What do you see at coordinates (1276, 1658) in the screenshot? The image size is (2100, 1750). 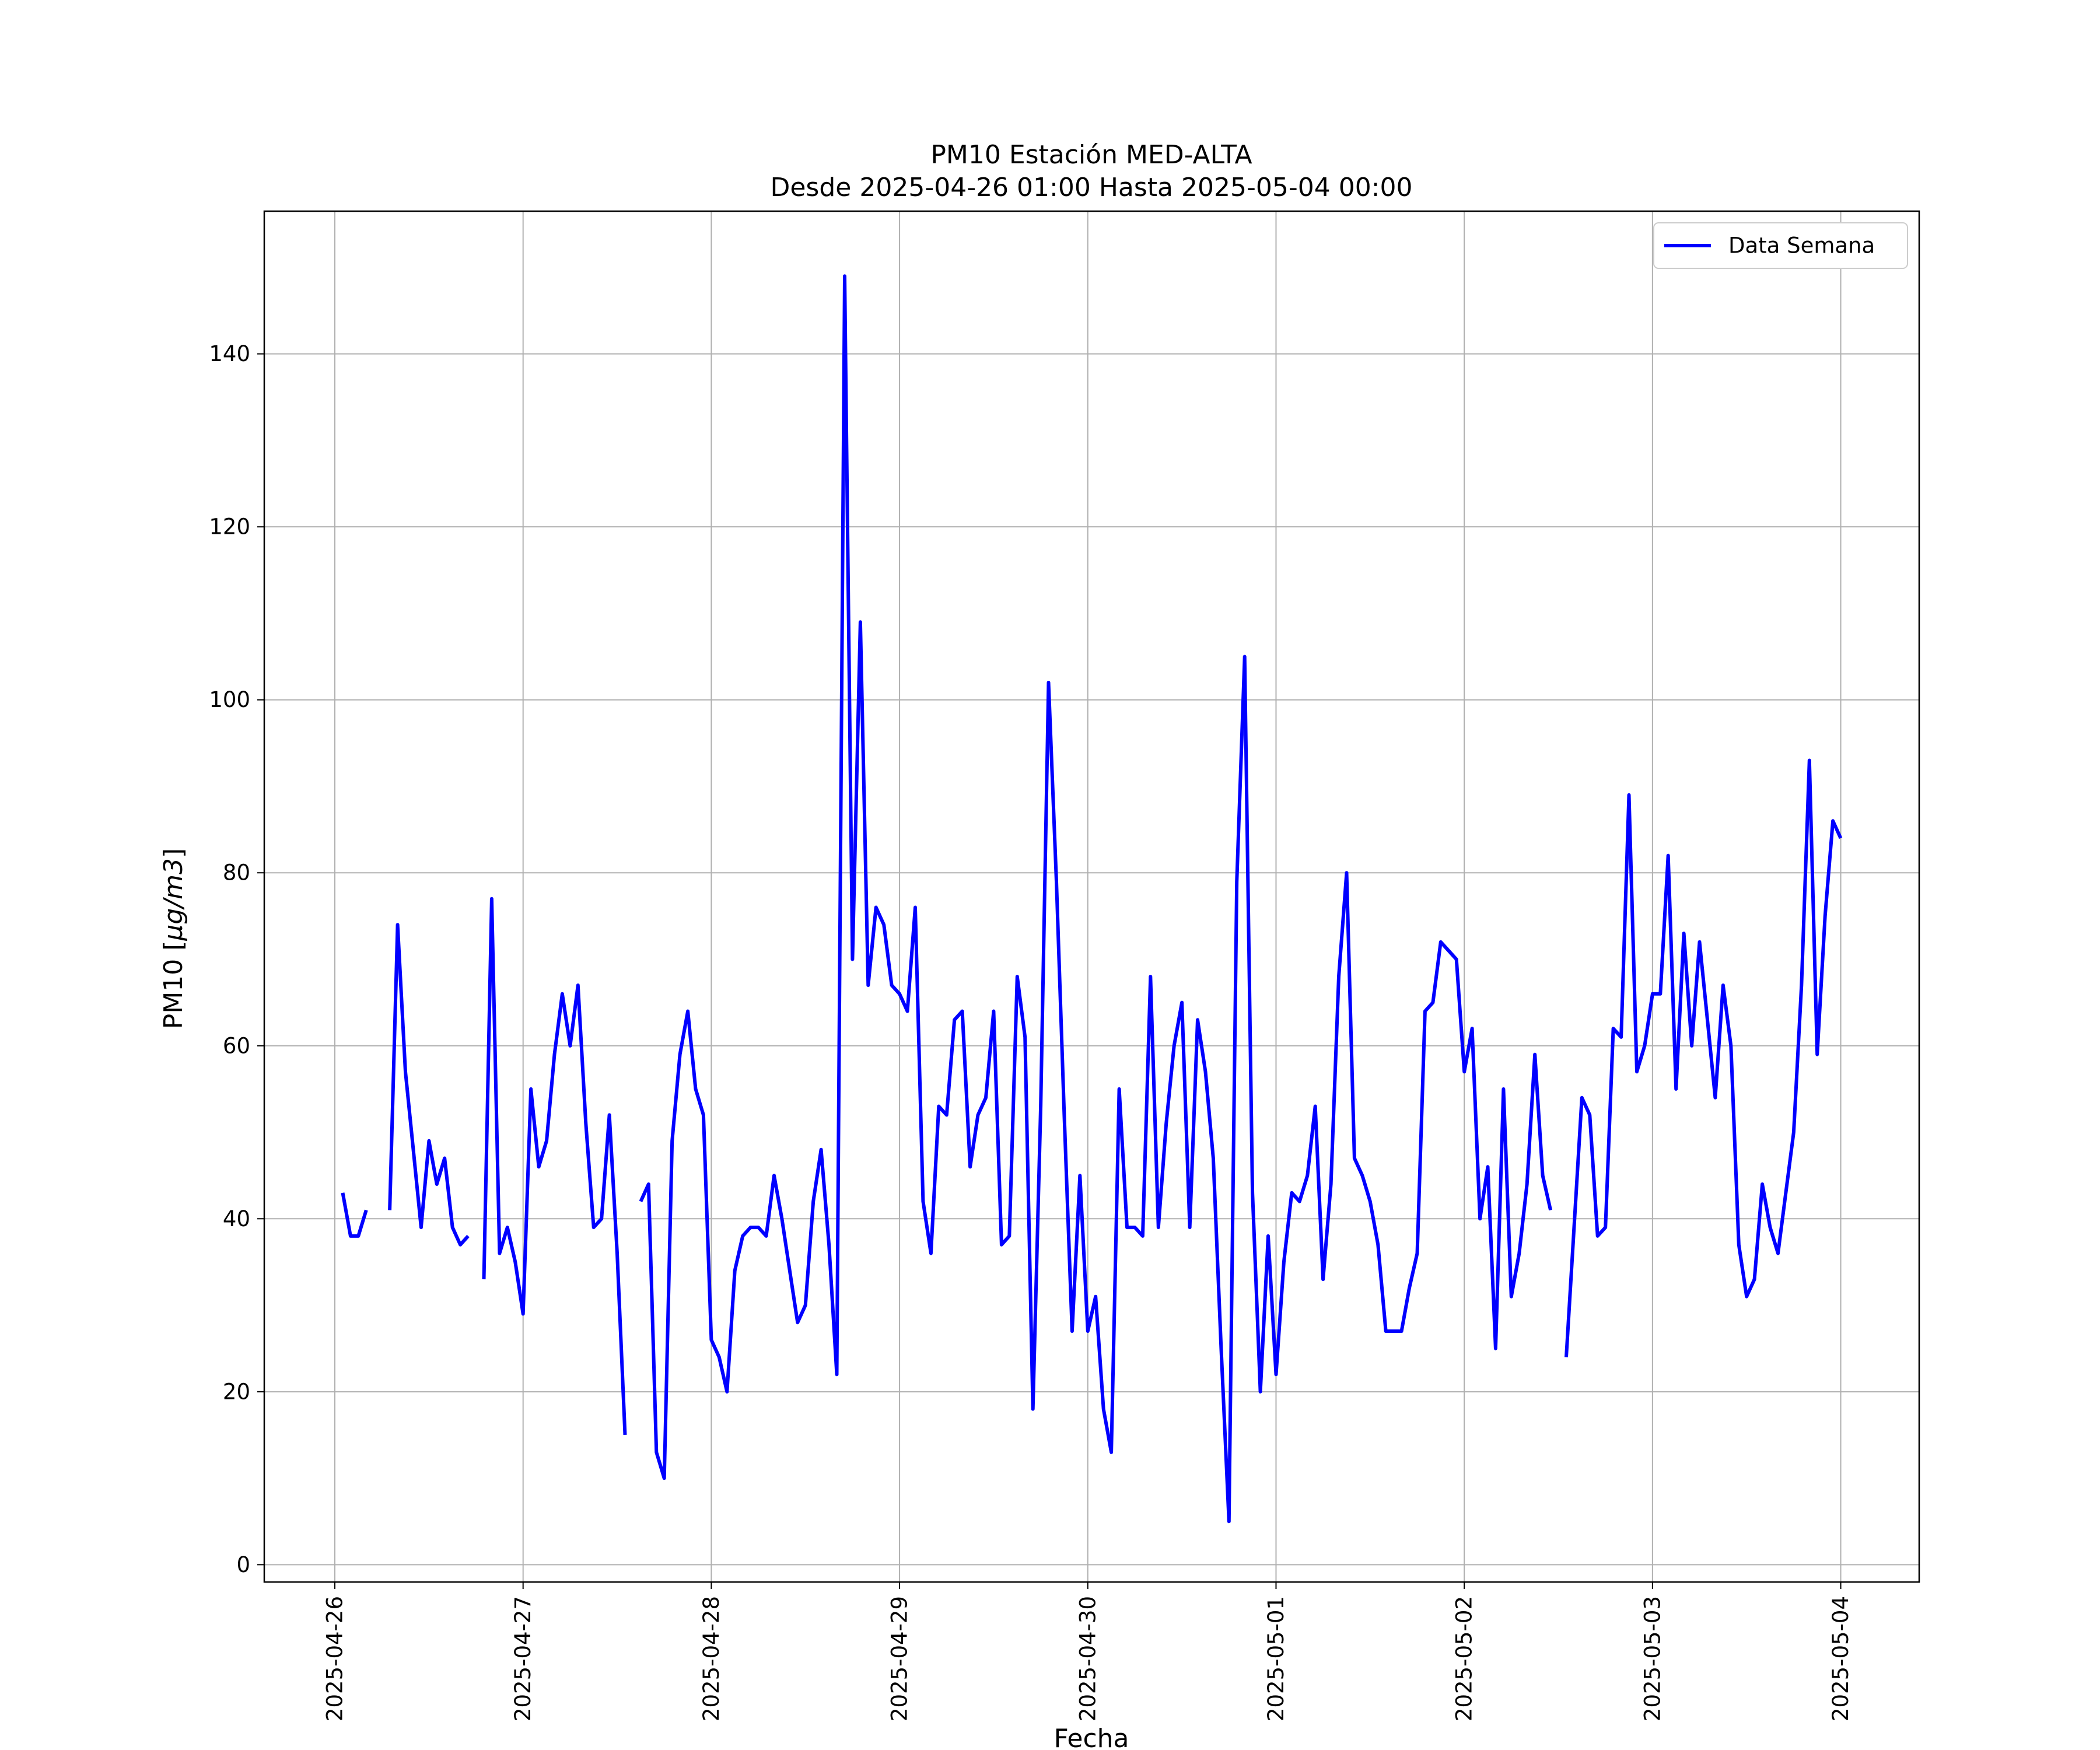 I see `x-tick-label: 2025-05-01` at bounding box center [1276, 1658].